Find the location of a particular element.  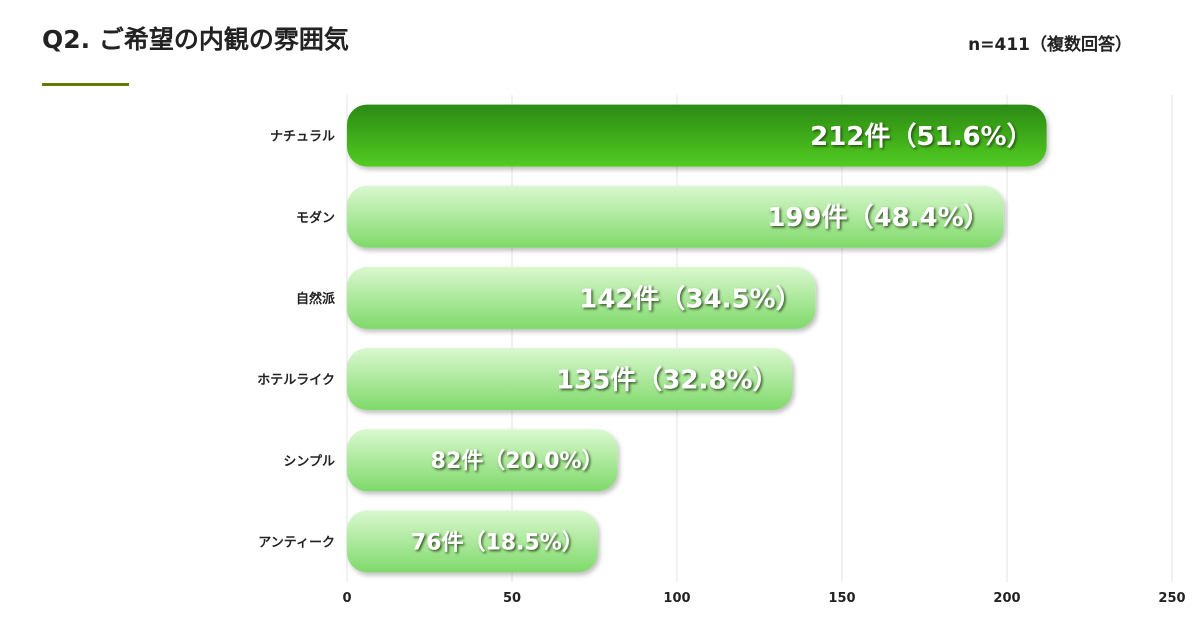

bar-value-label: 212件（51.6%） is located at coordinates (921, 137).